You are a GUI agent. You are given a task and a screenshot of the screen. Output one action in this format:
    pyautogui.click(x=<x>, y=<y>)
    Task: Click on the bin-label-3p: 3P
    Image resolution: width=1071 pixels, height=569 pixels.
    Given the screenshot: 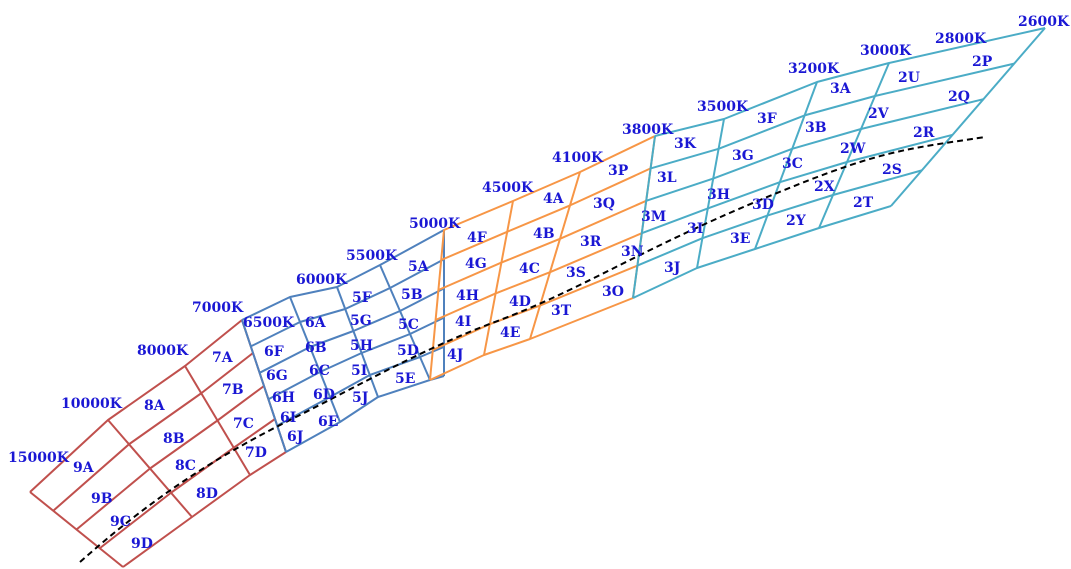 What is the action you would take?
    pyautogui.click(x=618, y=171)
    